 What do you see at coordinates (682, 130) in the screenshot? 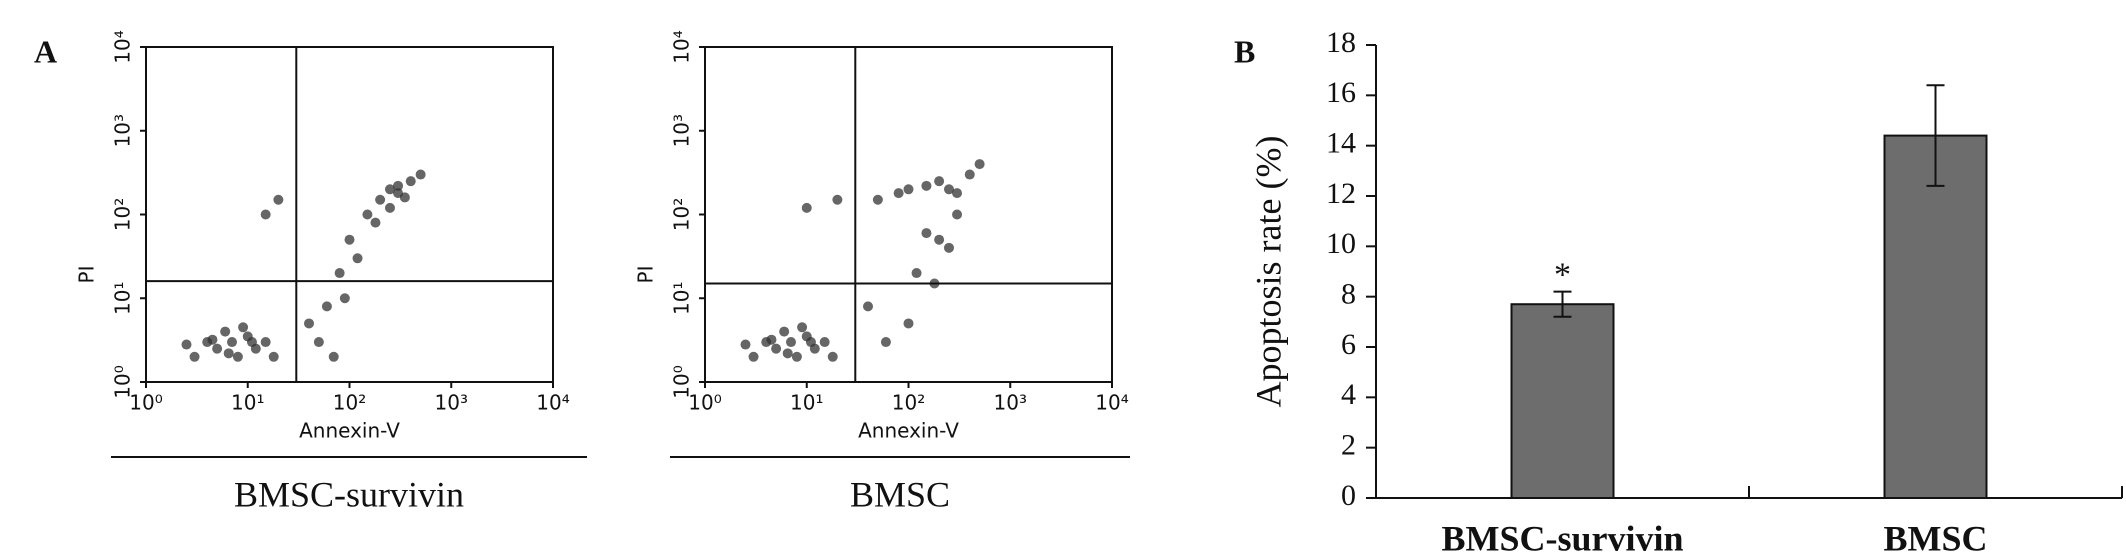
I see `y-tick-label: 10³` at bounding box center [682, 130].